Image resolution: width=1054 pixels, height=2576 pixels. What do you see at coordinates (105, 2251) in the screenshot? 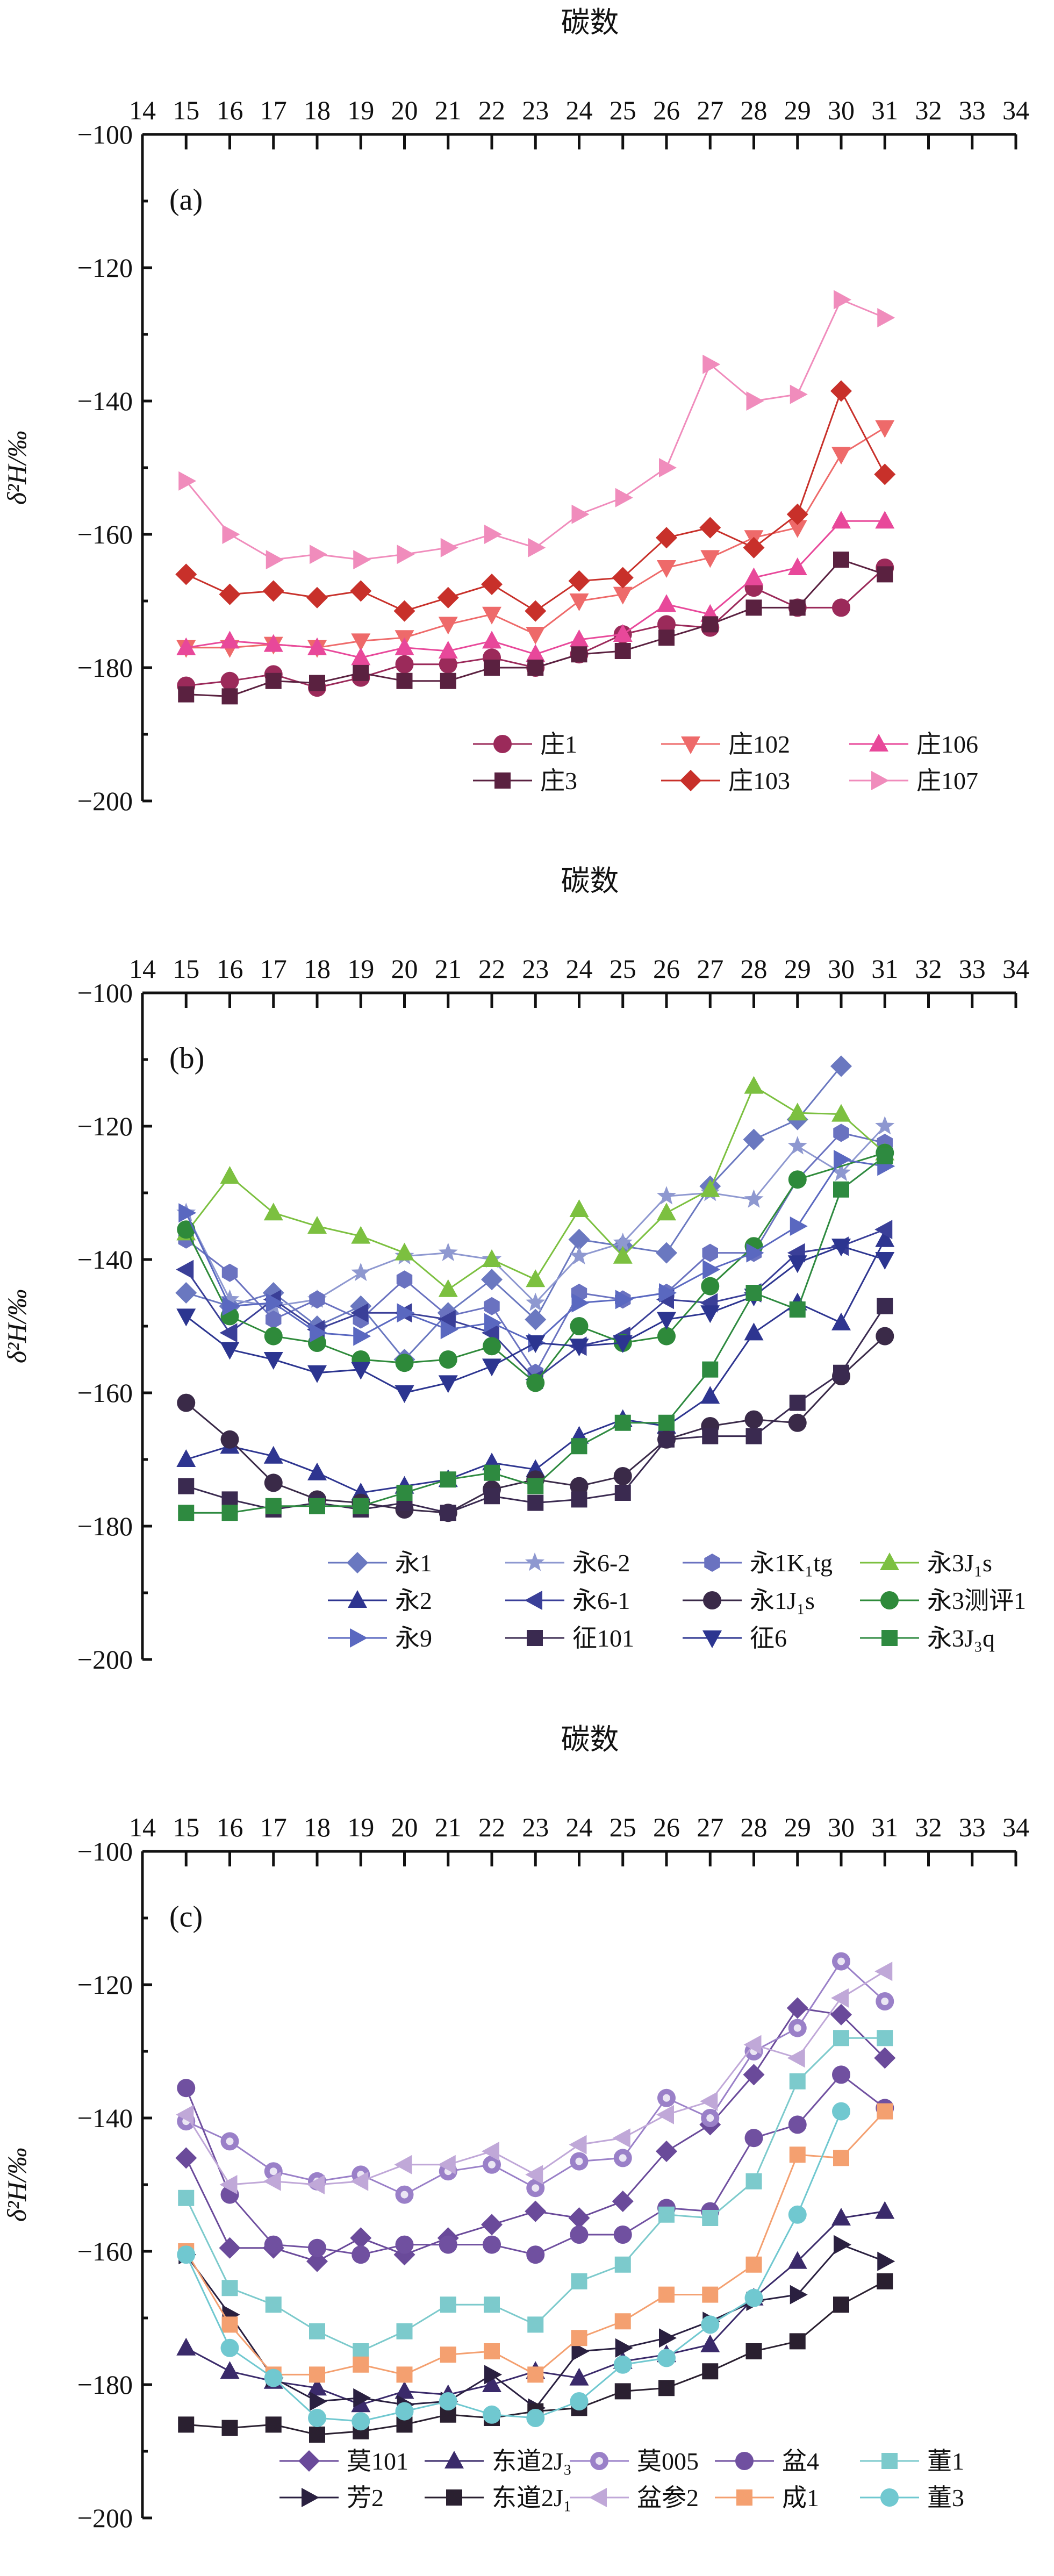
I see `y-tick-label: −160` at bounding box center [105, 2251].